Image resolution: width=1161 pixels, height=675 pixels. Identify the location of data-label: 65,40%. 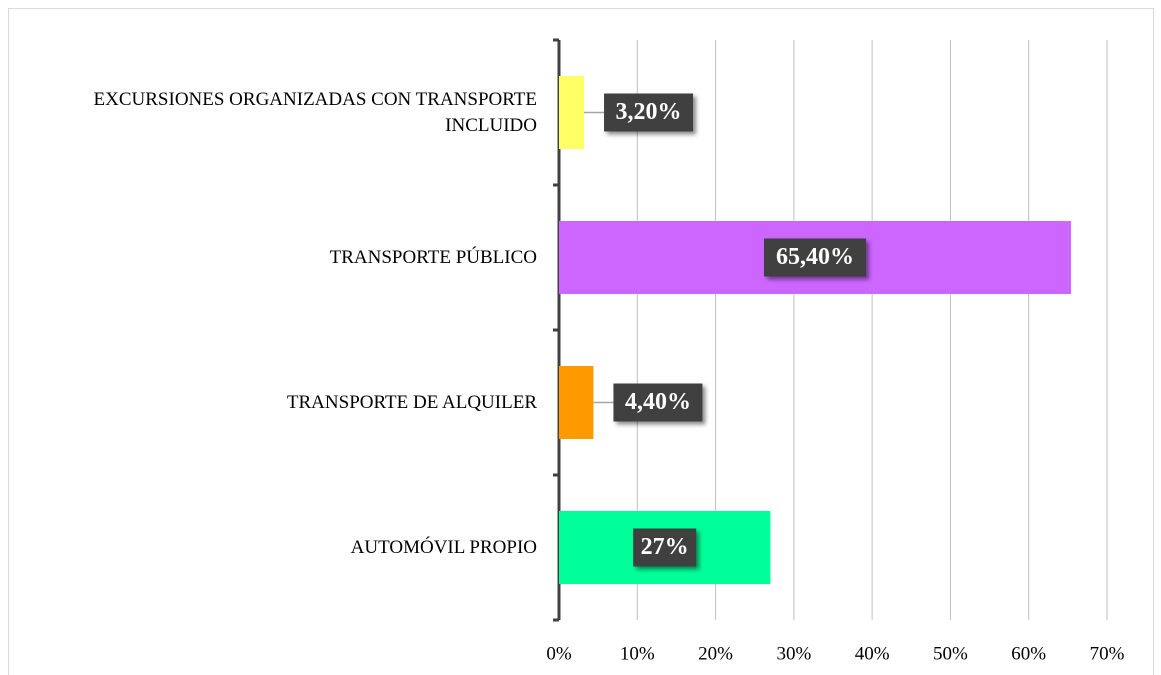
(815, 257).